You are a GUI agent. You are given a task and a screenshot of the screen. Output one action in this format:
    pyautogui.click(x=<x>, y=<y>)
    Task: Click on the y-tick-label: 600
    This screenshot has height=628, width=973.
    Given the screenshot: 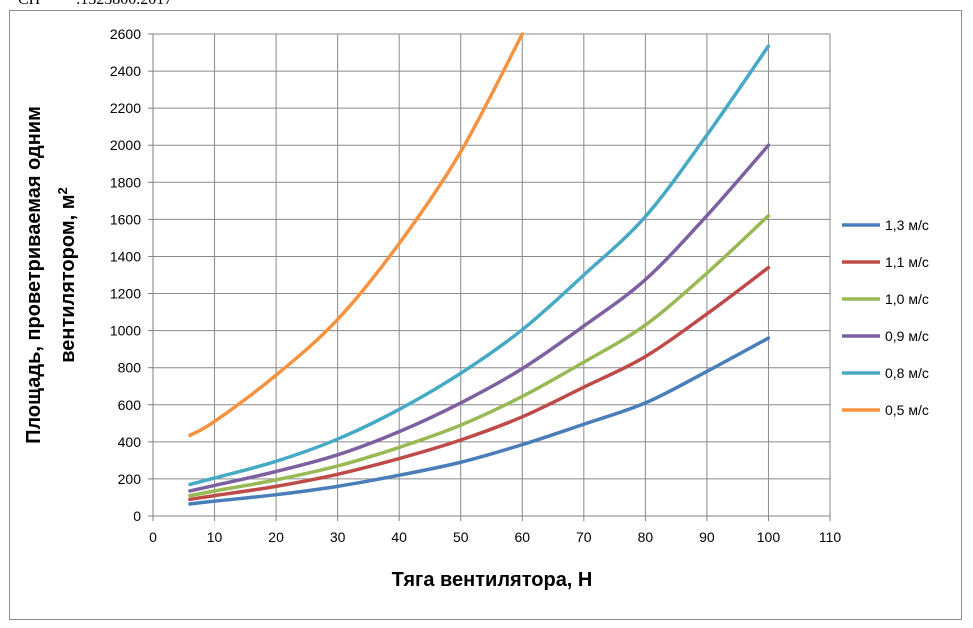 What is the action you would take?
    pyautogui.click(x=130, y=405)
    